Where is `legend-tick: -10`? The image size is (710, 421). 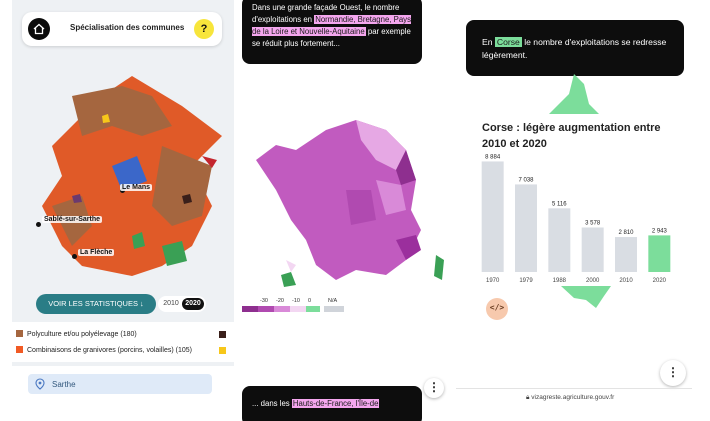 legend-tick: -10 is located at coordinates (296, 301).